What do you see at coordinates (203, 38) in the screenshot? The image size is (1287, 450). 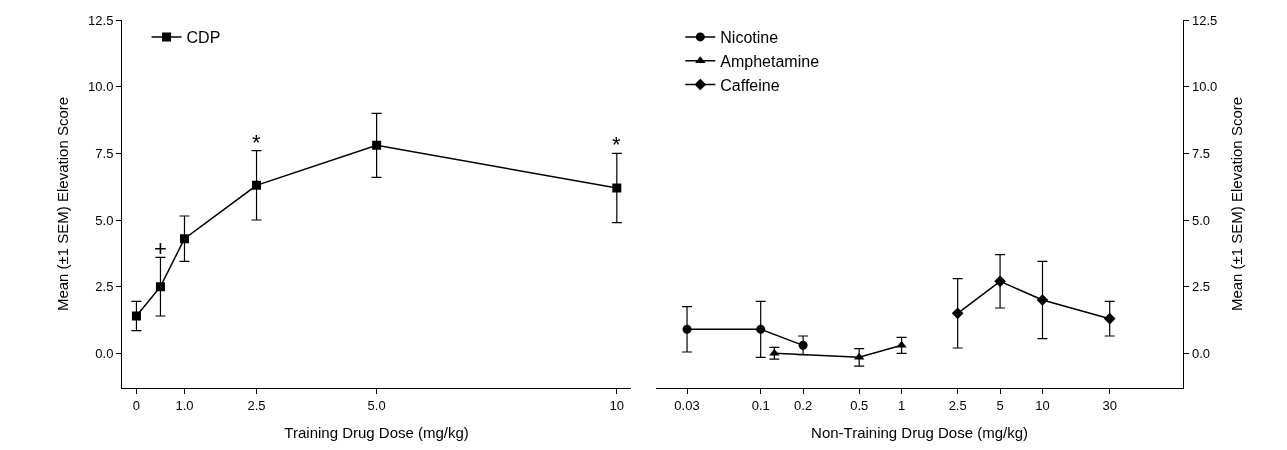 I see `legend-label: CDP` at bounding box center [203, 38].